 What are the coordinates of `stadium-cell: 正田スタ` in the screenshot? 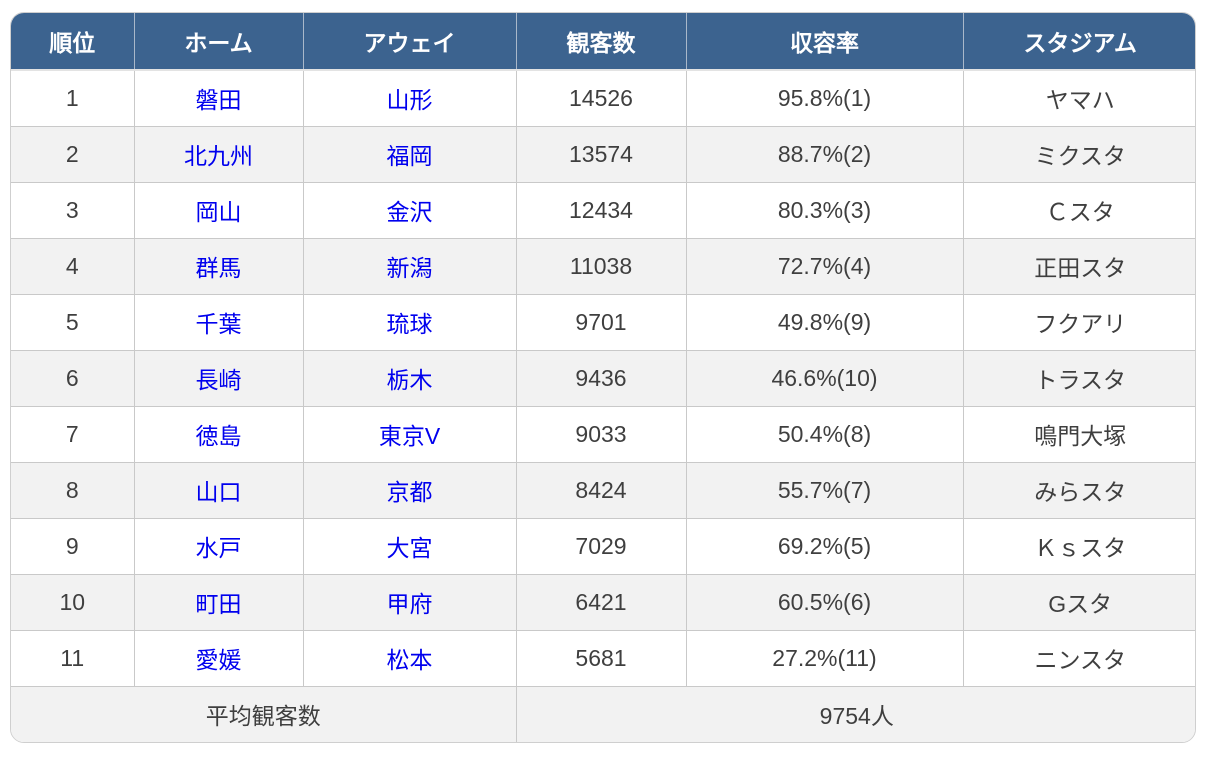 It's located at (1078, 265).